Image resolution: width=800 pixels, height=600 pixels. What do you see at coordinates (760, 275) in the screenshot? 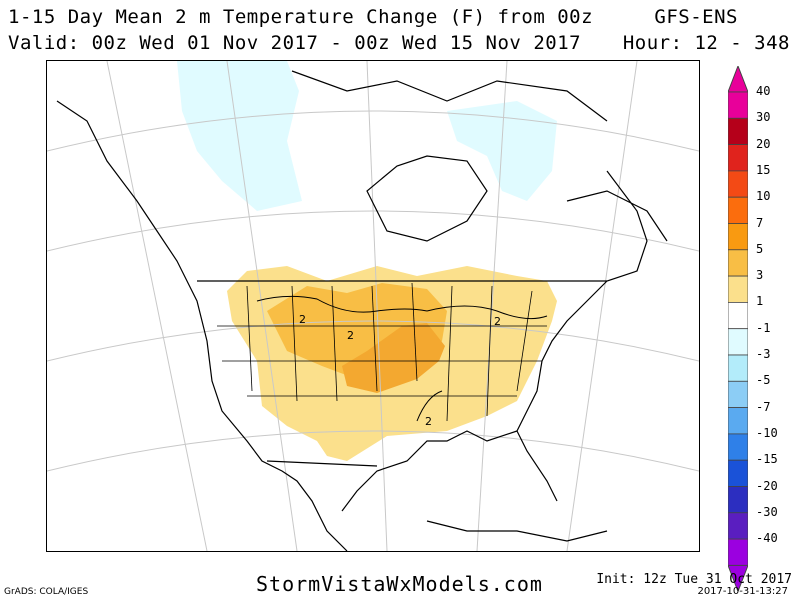
I see `colorbar-label: 3` at bounding box center [760, 275].